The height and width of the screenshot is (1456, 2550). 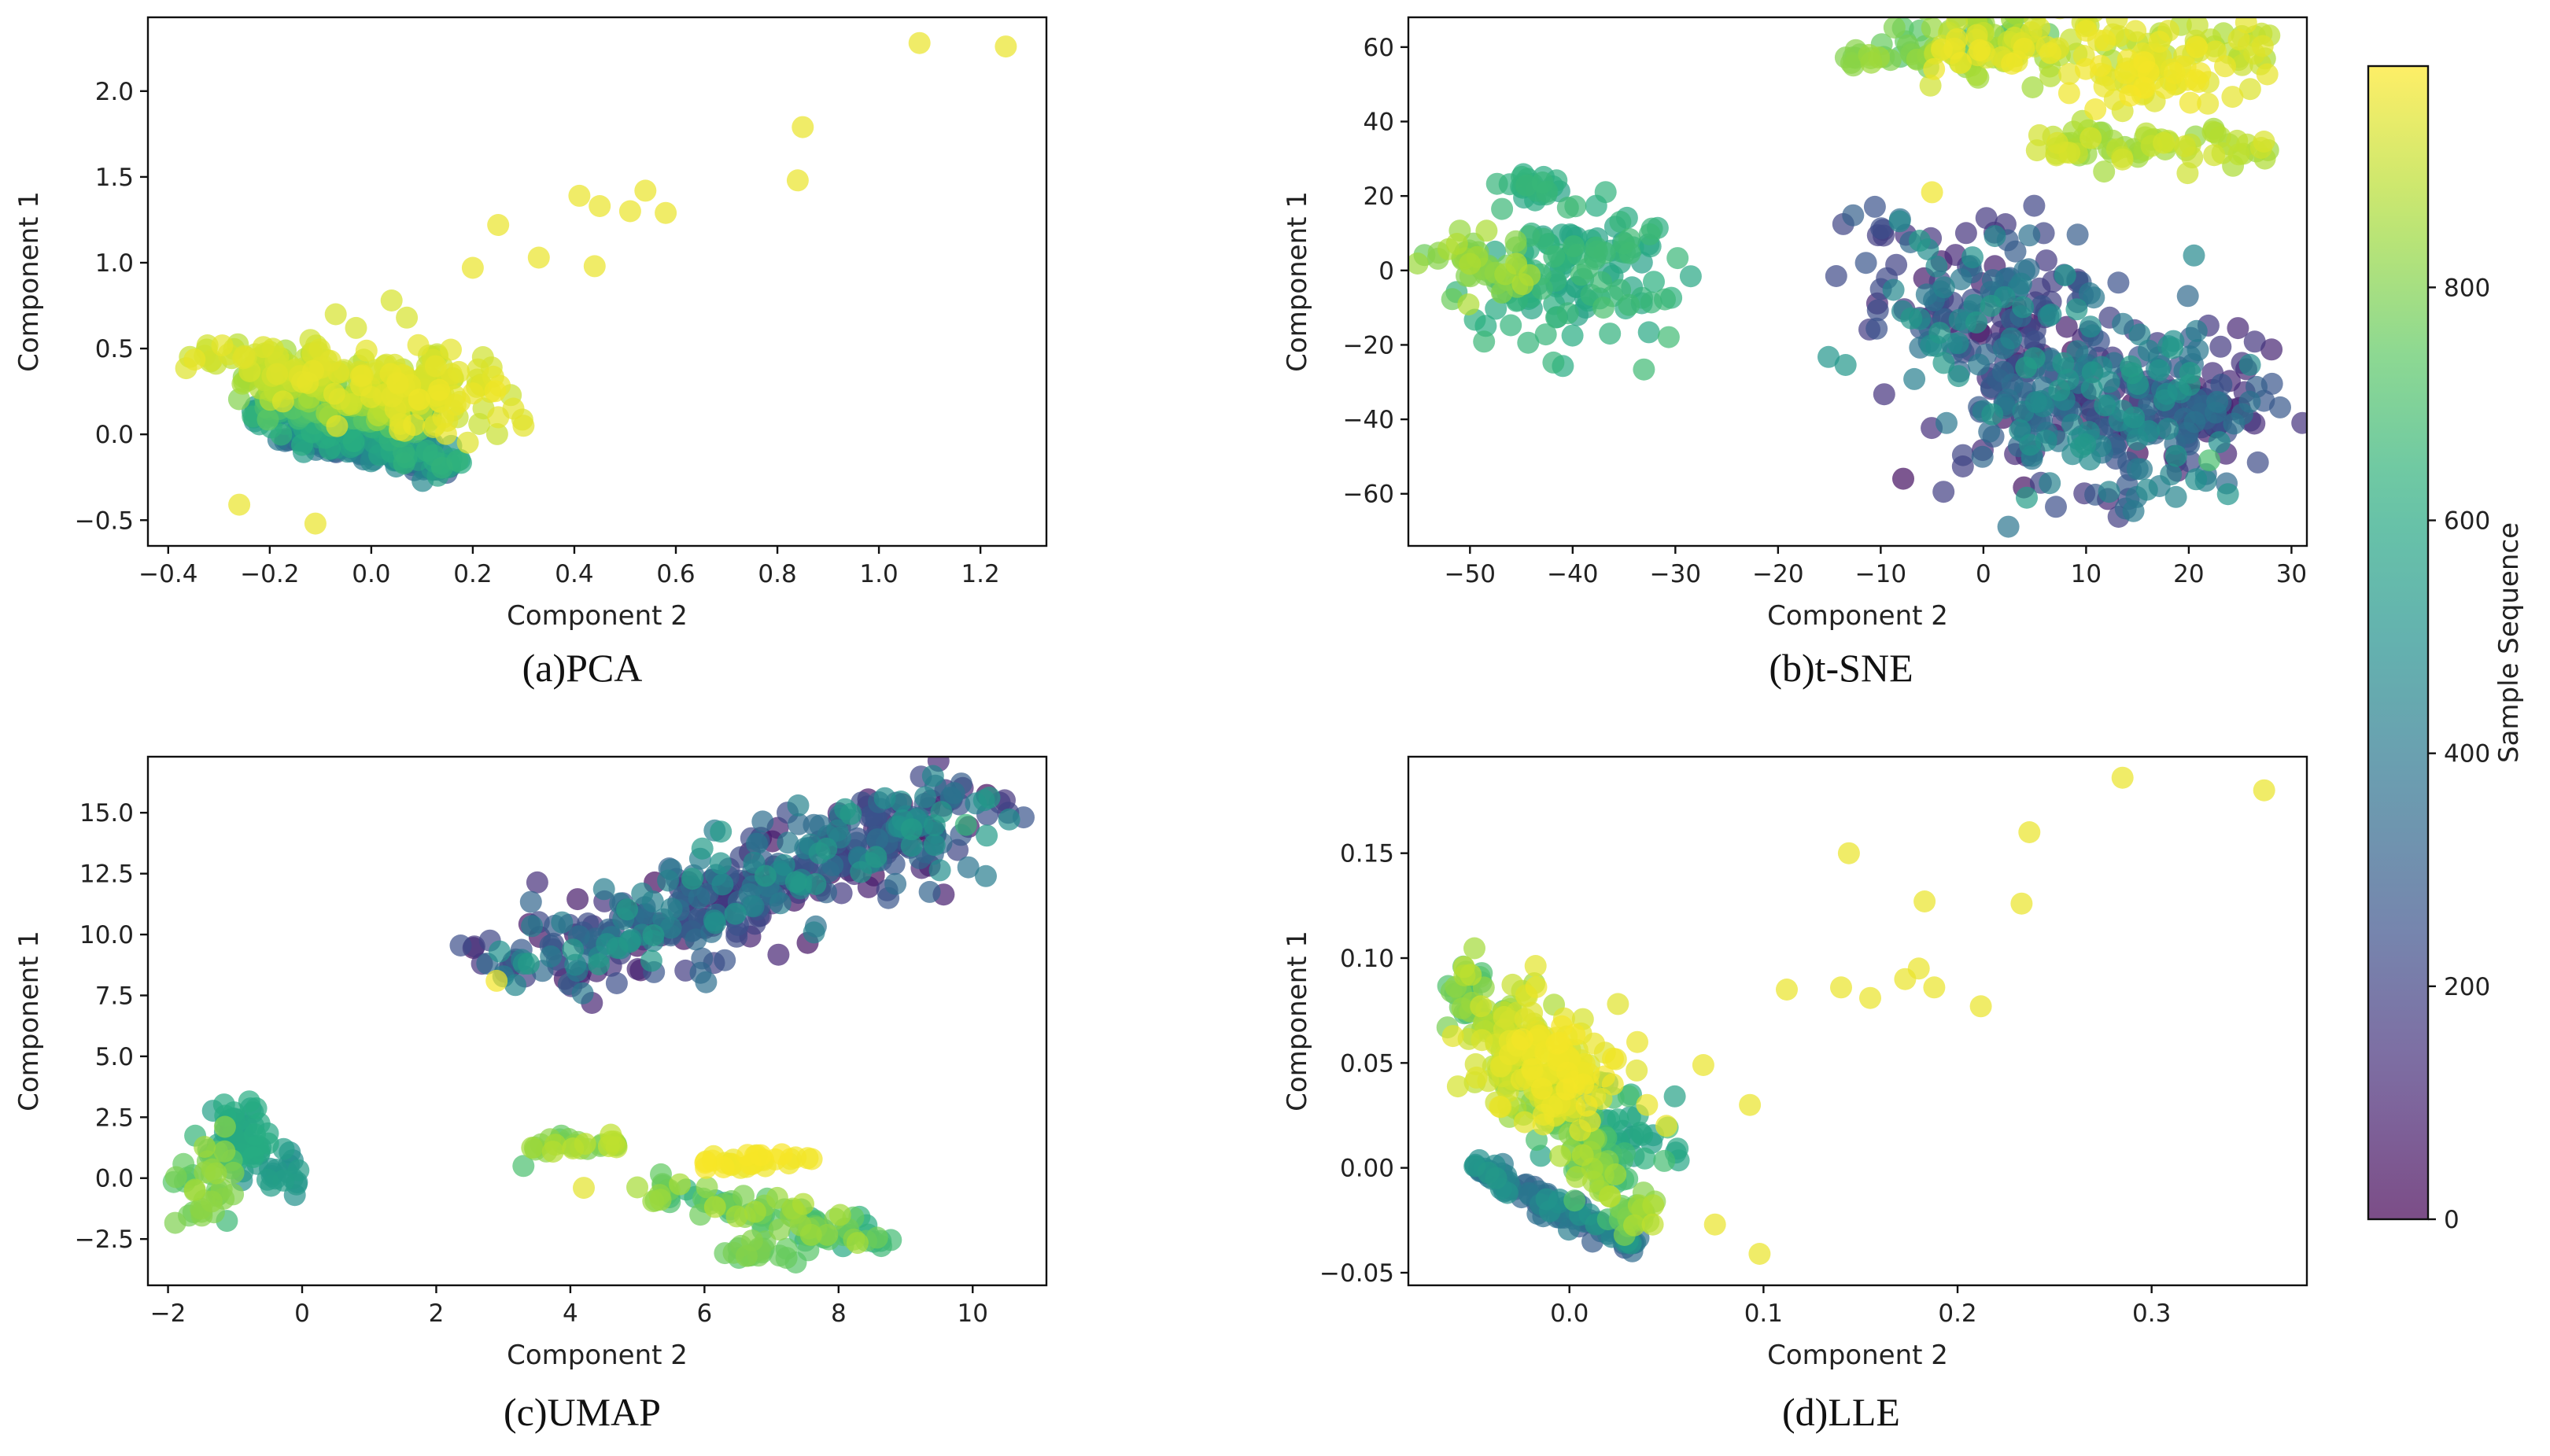 I want to click on panel-caption: (d)LLE, so click(x=1841, y=1412).